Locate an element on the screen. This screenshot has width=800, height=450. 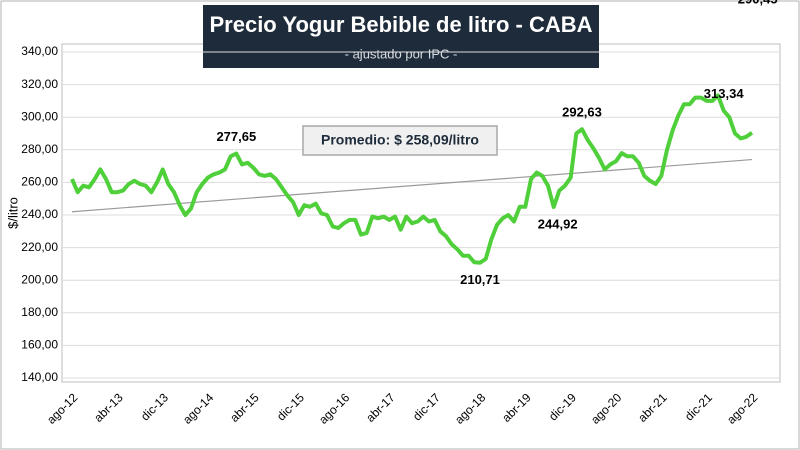
value-label: 244,92 is located at coordinates (558, 223).